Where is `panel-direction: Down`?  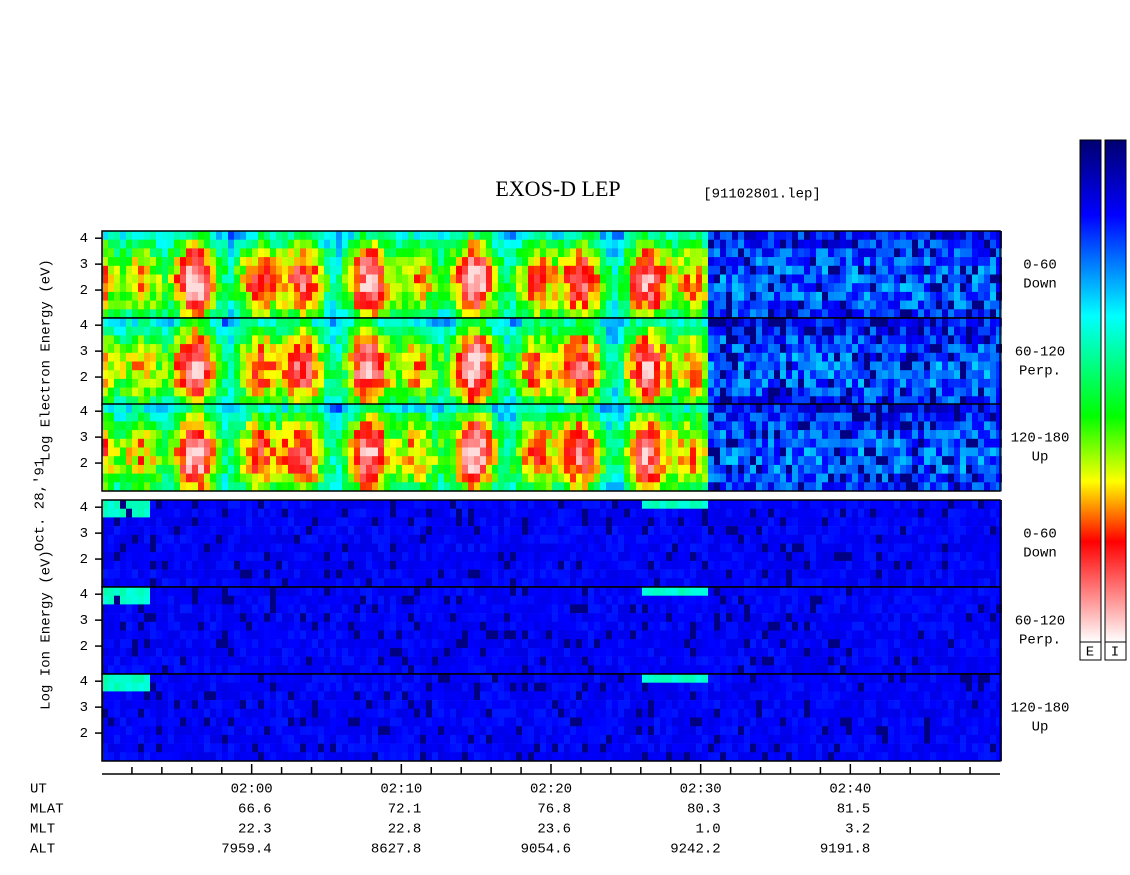 panel-direction: Down is located at coordinates (1040, 285).